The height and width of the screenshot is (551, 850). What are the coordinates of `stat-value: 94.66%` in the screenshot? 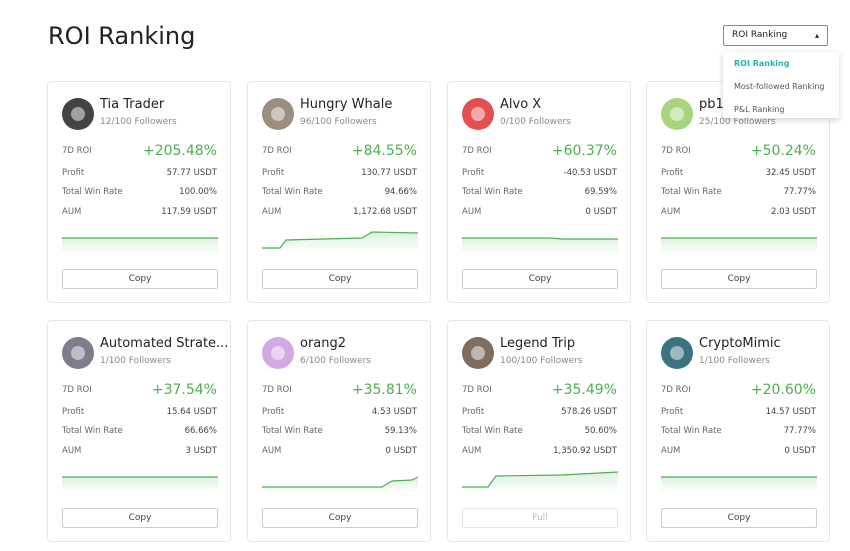 It's located at (400, 192).